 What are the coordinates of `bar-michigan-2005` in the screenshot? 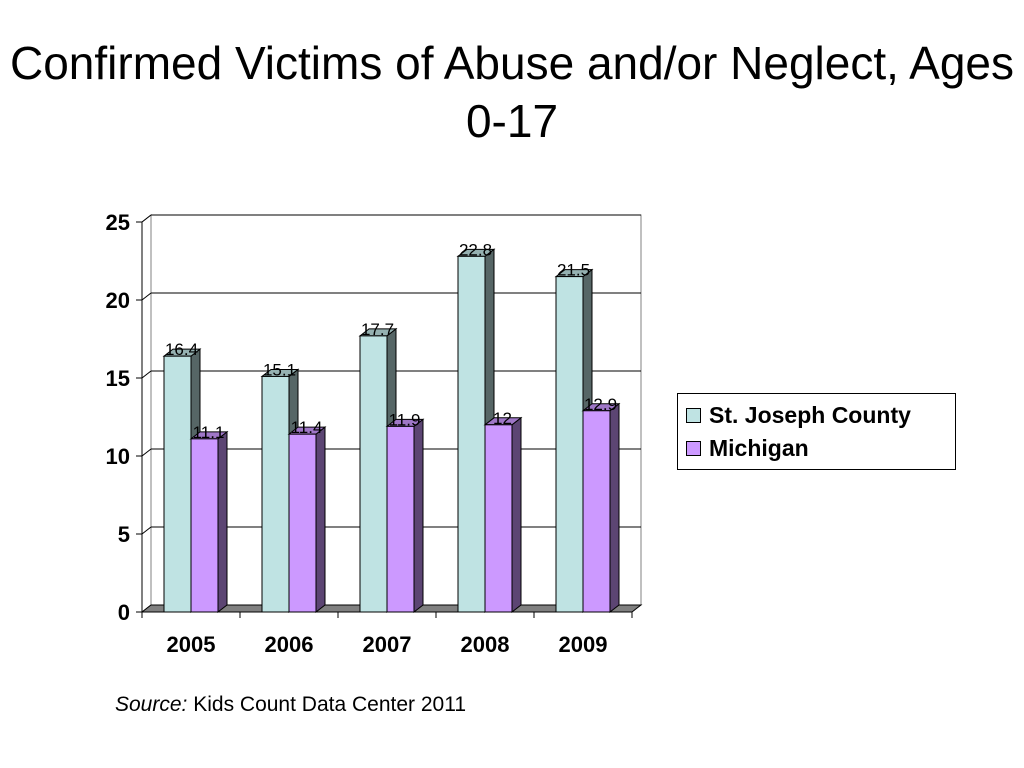 It's located at (204, 525).